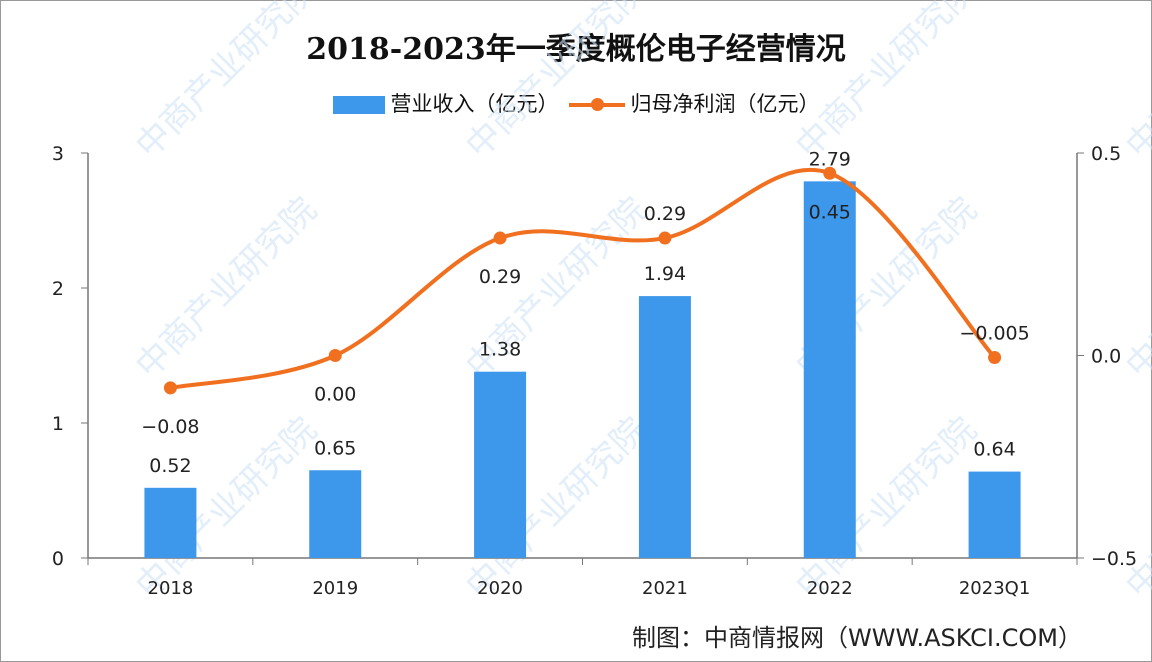 The image size is (1152, 662). What do you see at coordinates (665, 588) in the screenshot?
I see `x-tick-label: 2021` at bounding box center [665, 588].